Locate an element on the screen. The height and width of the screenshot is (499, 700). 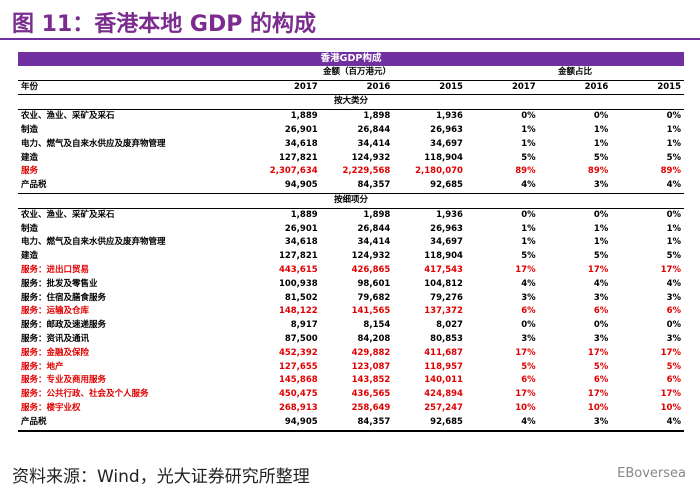
value-cell: 81,502 is located at coordinates (301, 297).